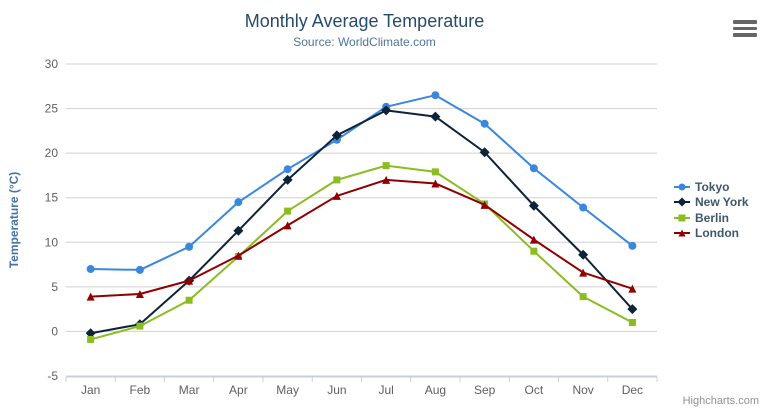  I want to click on credits-link: Highcharts.com, so click(720, 401).